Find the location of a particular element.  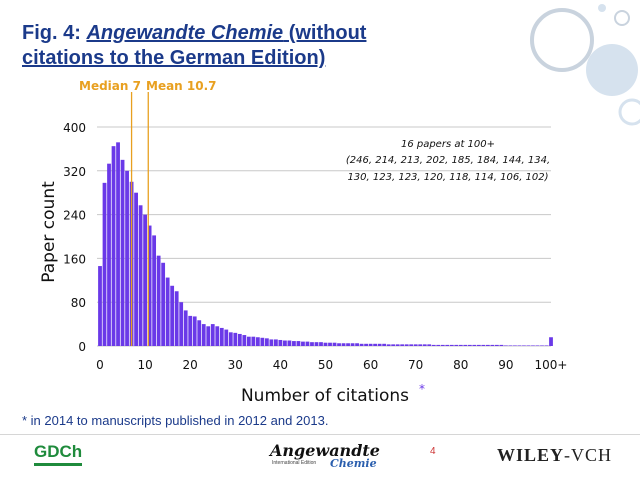

x-tick-label: 90 is located at coordinates (505, 365).